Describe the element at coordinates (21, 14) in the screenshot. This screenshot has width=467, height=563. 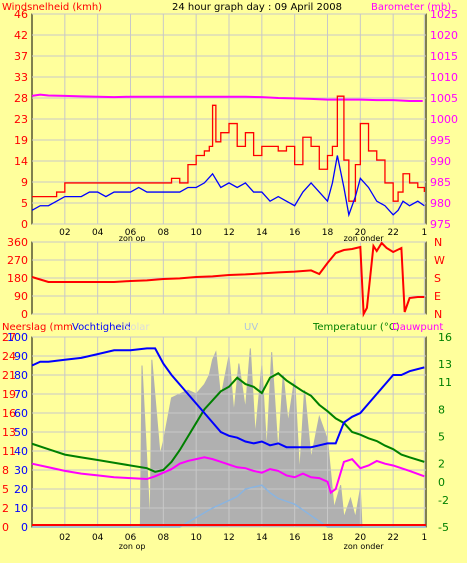
I see `wind-tick-label: 46` at that location.